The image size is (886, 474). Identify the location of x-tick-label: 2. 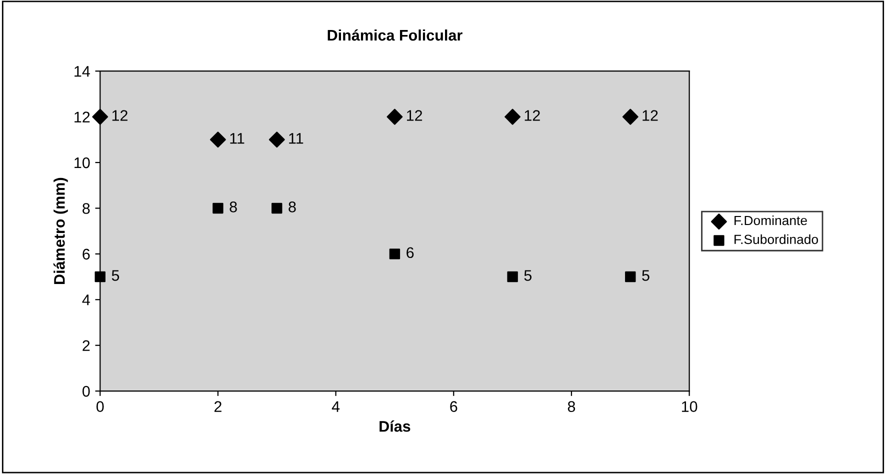
(218, 406).